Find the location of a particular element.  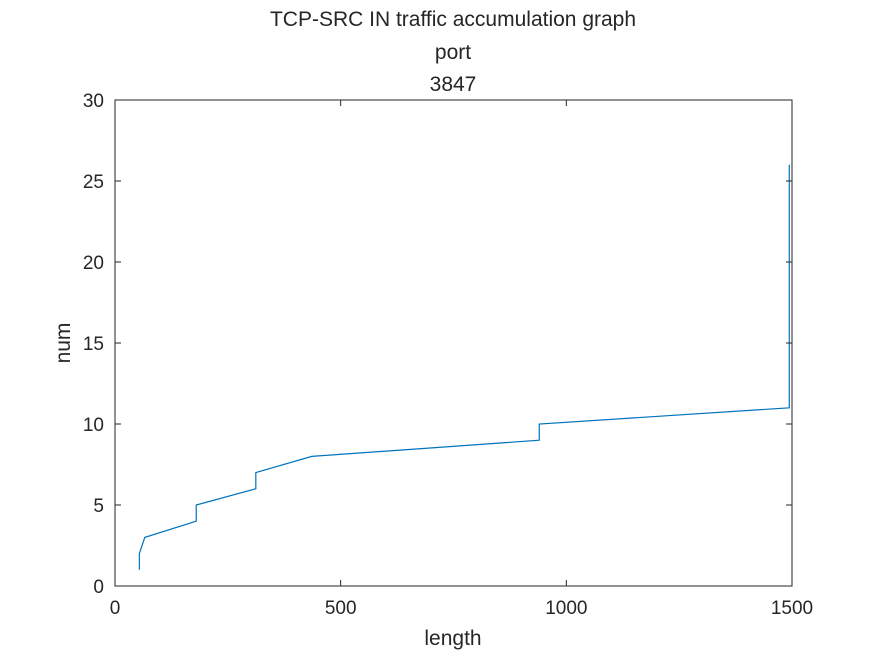

y-tick-label: 25 is located at coordinates (93, 182).